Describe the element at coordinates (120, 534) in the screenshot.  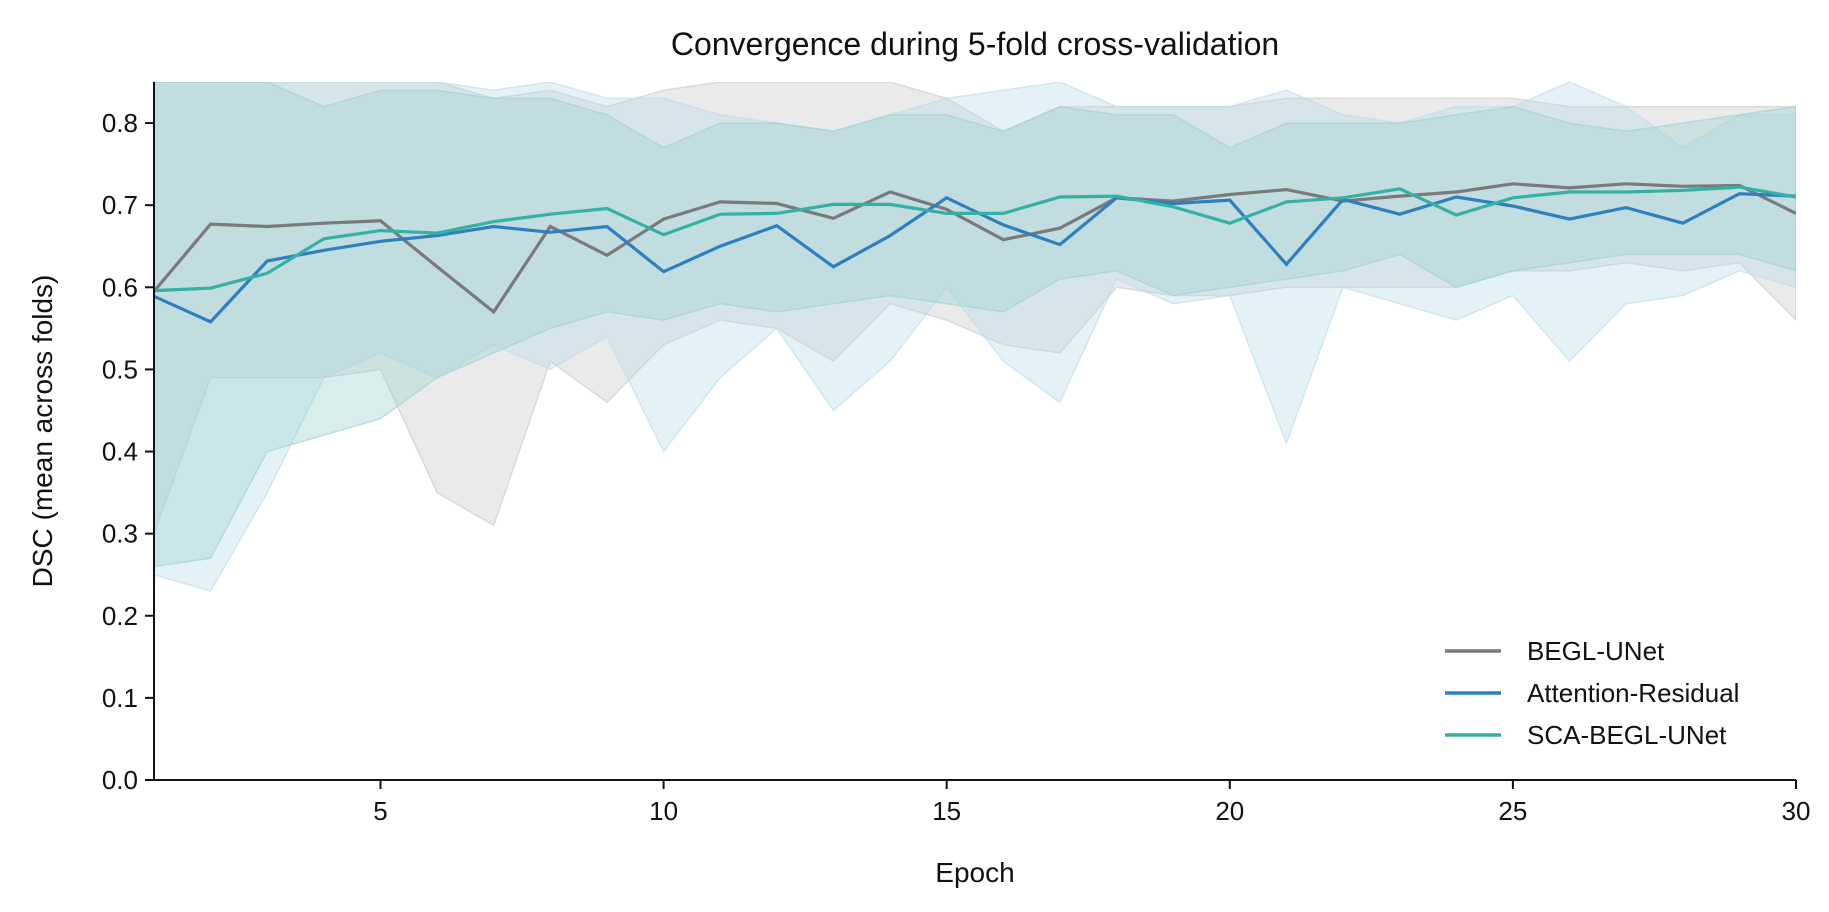
I see `y-tick-label-3: 0.3` at that location.